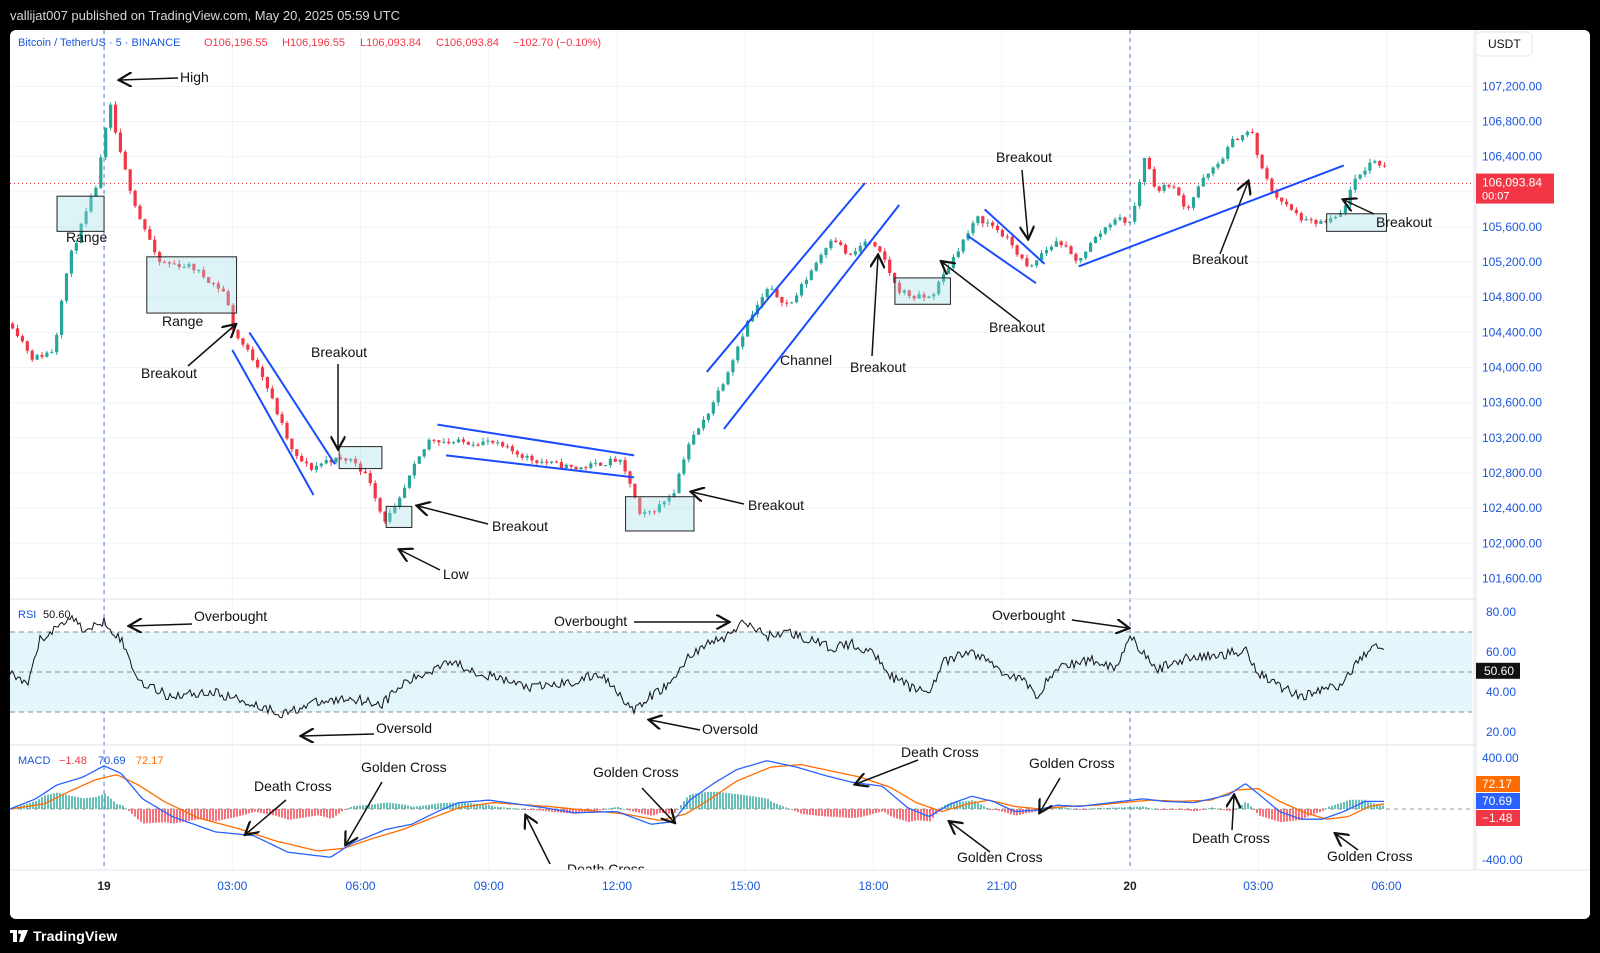  I want to click on annotation-breakout: Breakout, so click(1220, 259).